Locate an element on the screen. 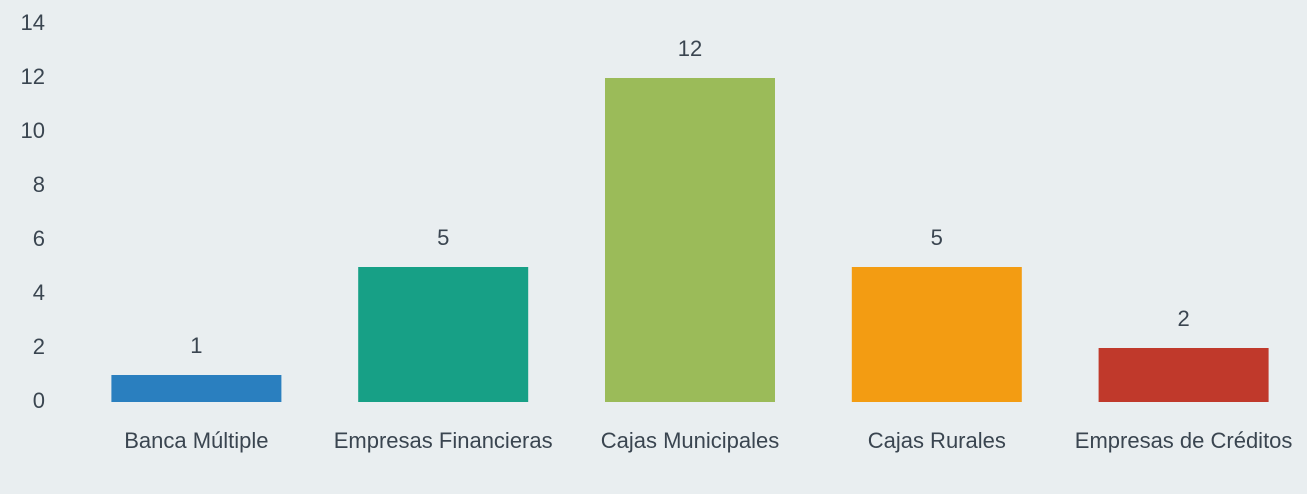 The height and width of the screenshot is (494, 1307). y-tick-label: 2 is located at coordinates (39, 346).